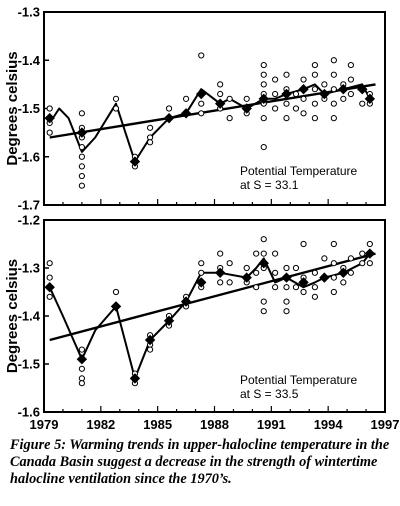 The width and height of the screenshot is (400, 506). What do you see at coordinates (269, 185) in the screenshot?
I see `annotation-text: at S = 33.1` at bounding box center [269, 185].